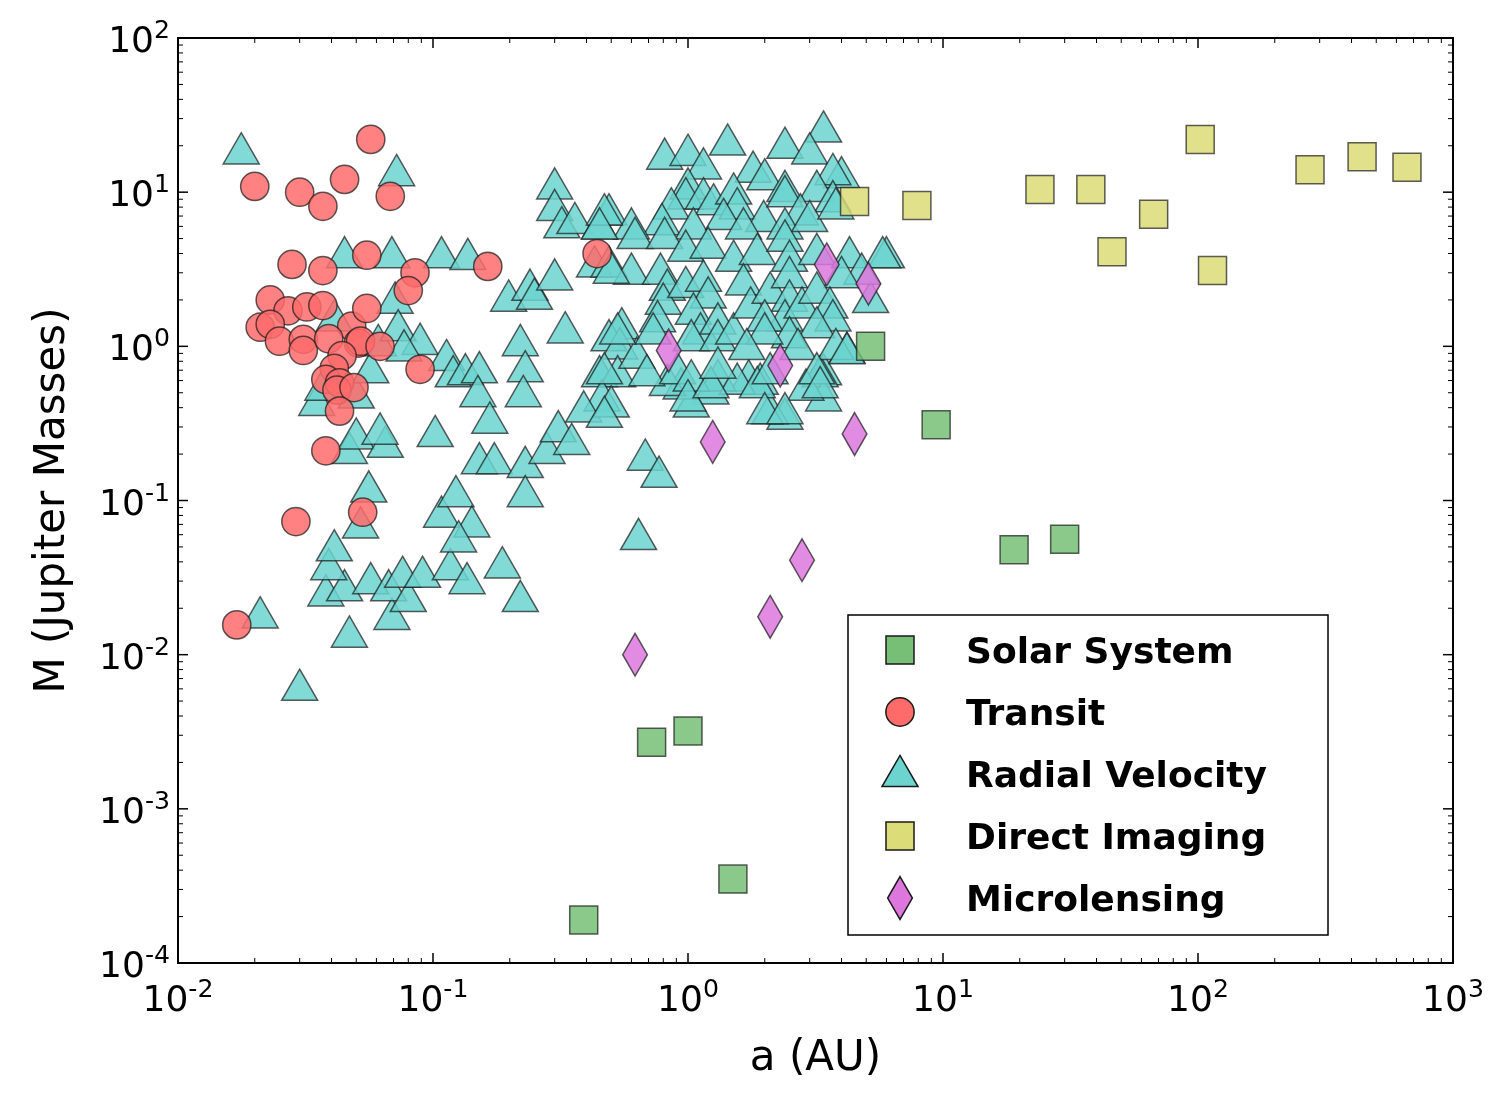  I want to click on legend-label: Transit, so click(1036, 712).